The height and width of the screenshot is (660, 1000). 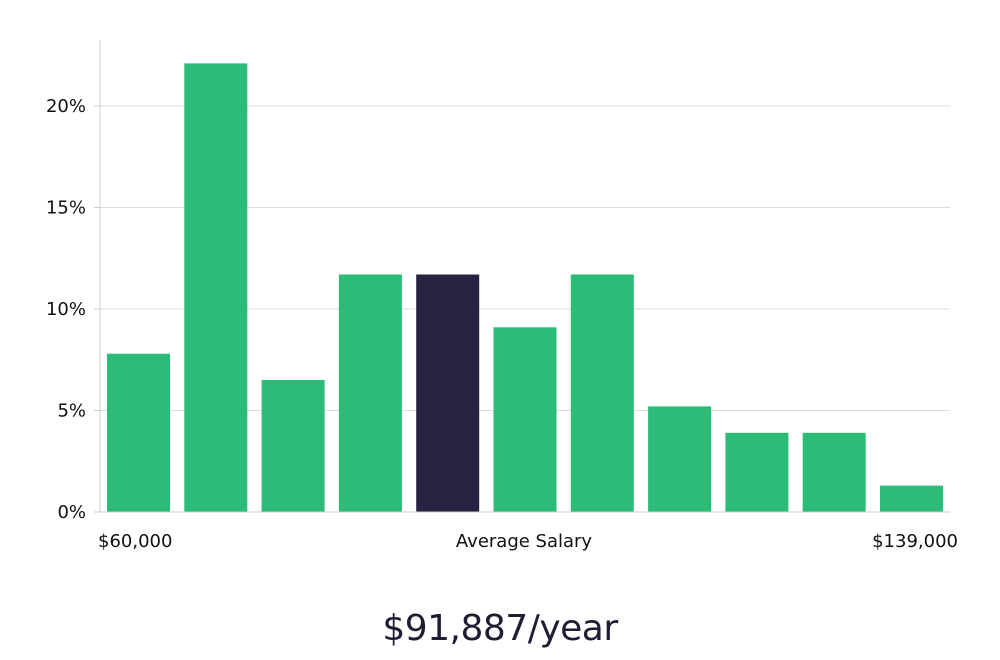 What do you see at coordinates (66, 208) in the screenshot?
I see `y-tick-label: 15%` at bounding box center [66, 208].